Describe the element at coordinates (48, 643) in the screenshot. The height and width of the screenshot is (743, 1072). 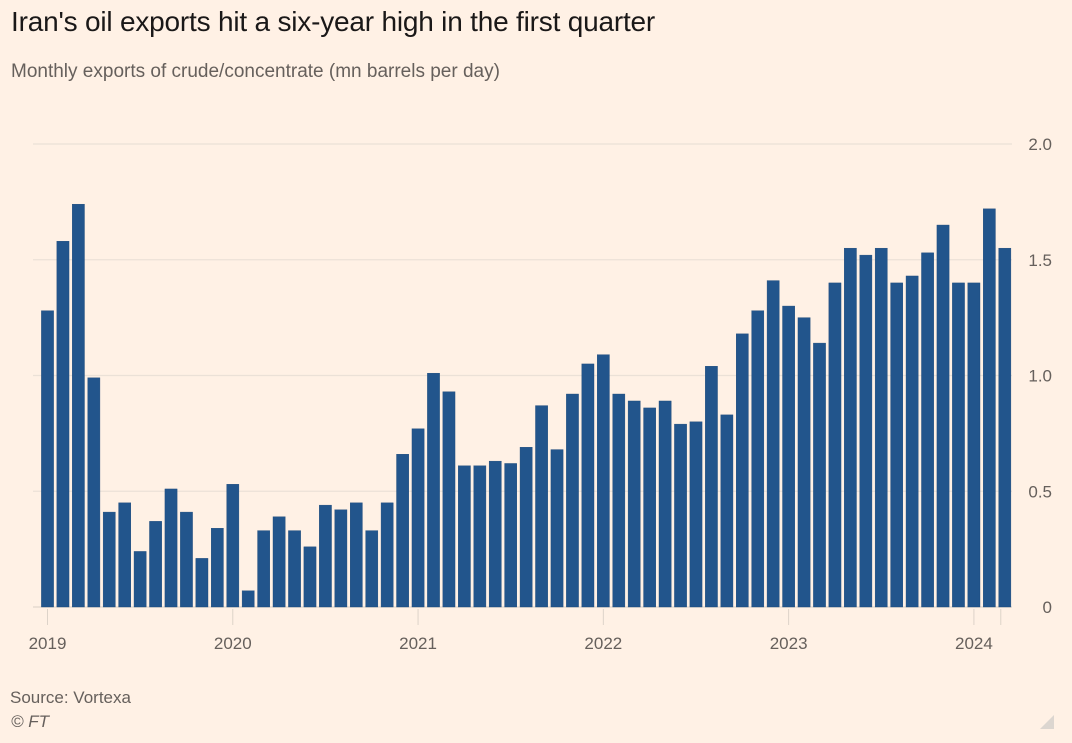
I see `x-tick-label-2019: 2019` at that location.